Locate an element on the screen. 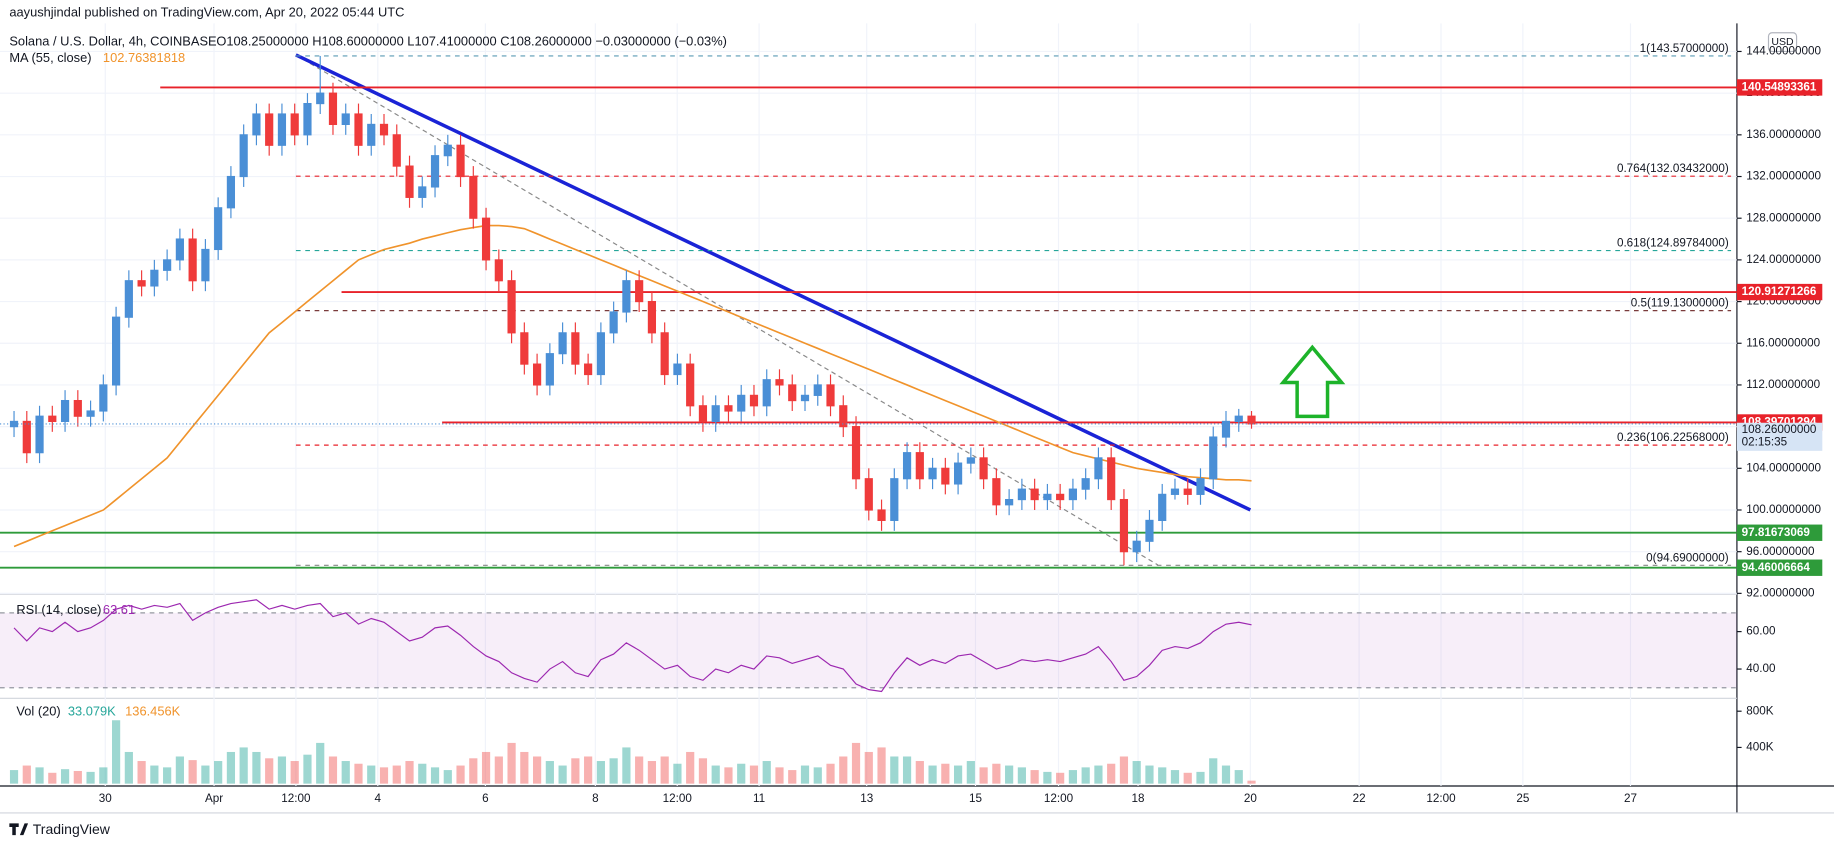 The height and width of the screenshot is (848, 1834). x-tick-label: 15 is located at coordinates (976, 798).